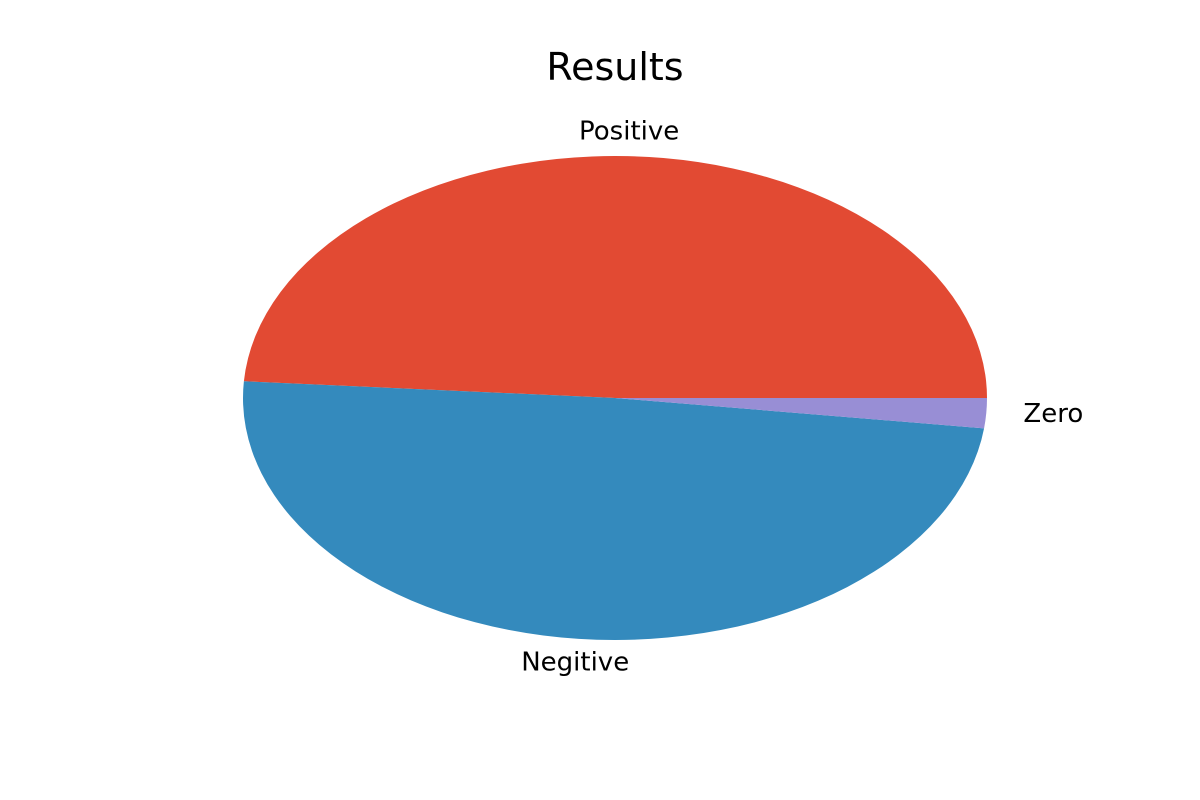 The width and height of the screenshot is (1200, 800). Describe the element at coordinates (801, 413) in the screenshot. I see `pie-slice-zero` at that location.